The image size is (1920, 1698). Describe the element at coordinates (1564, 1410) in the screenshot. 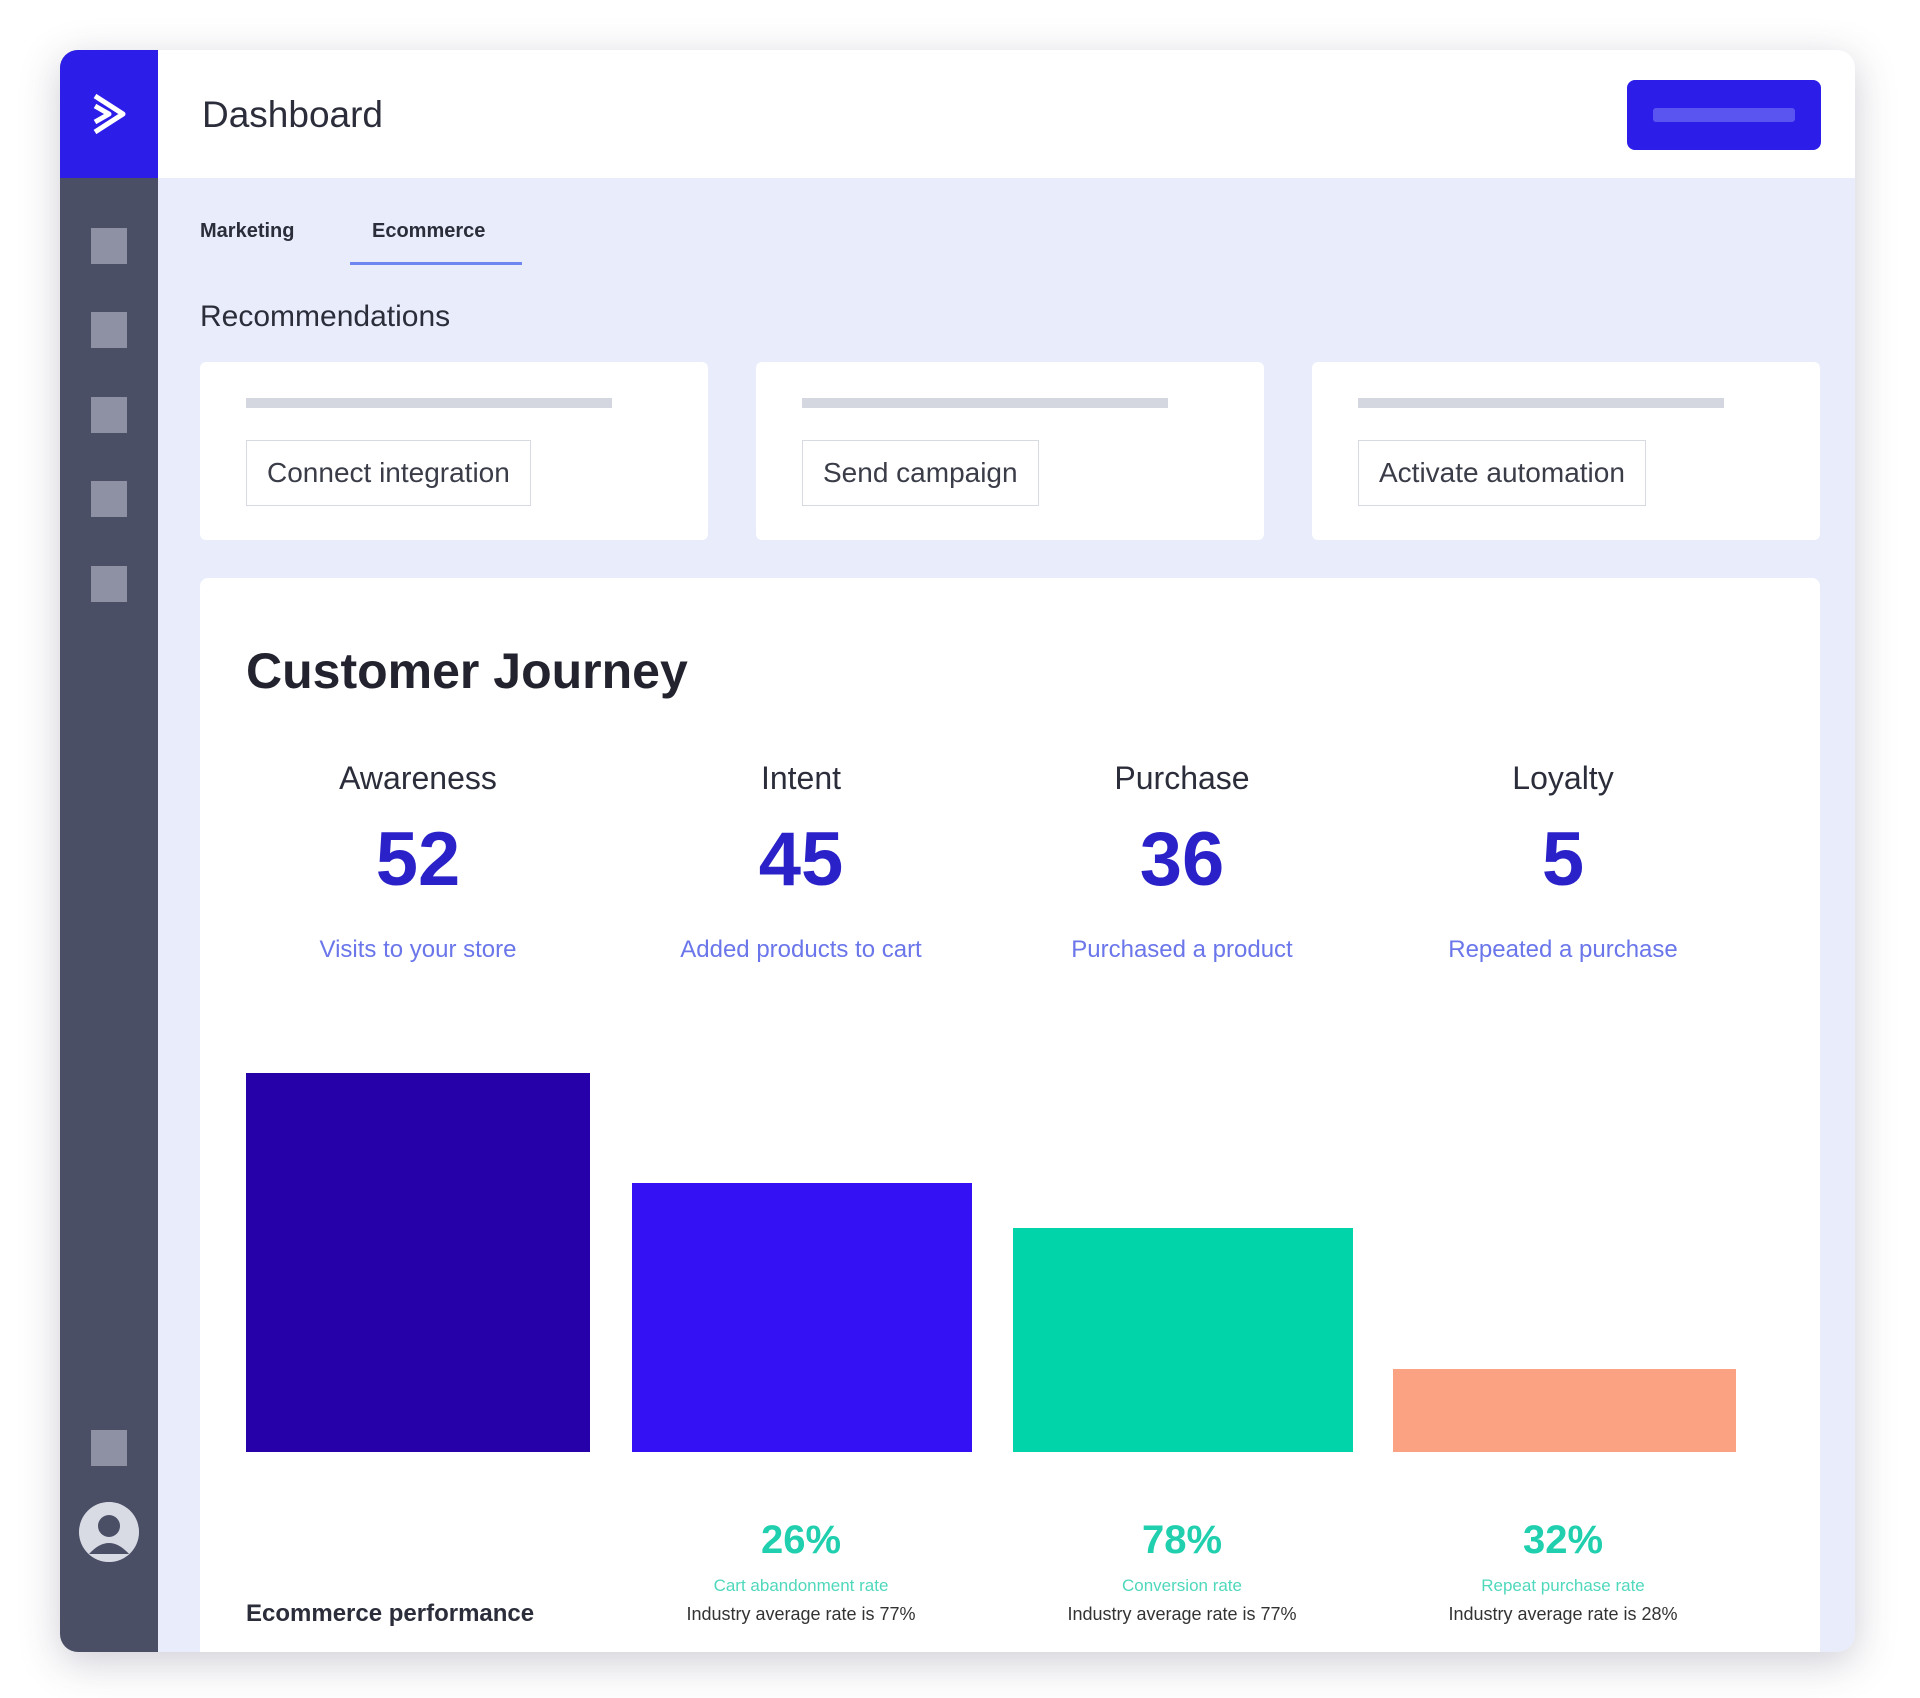

I see `journey-bar-loyalty` at that location.